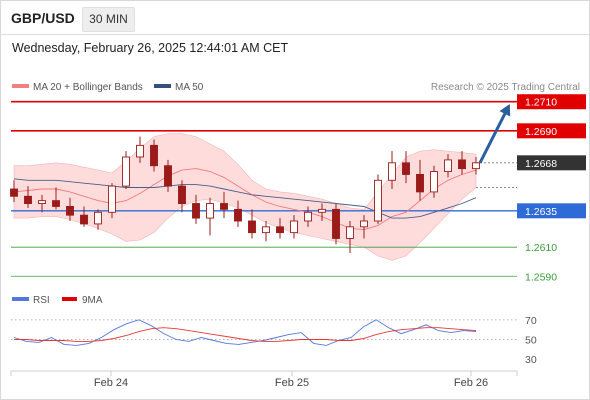 The image size is (590, 400). I want to click on forecast-arrow, so click(494, 134).